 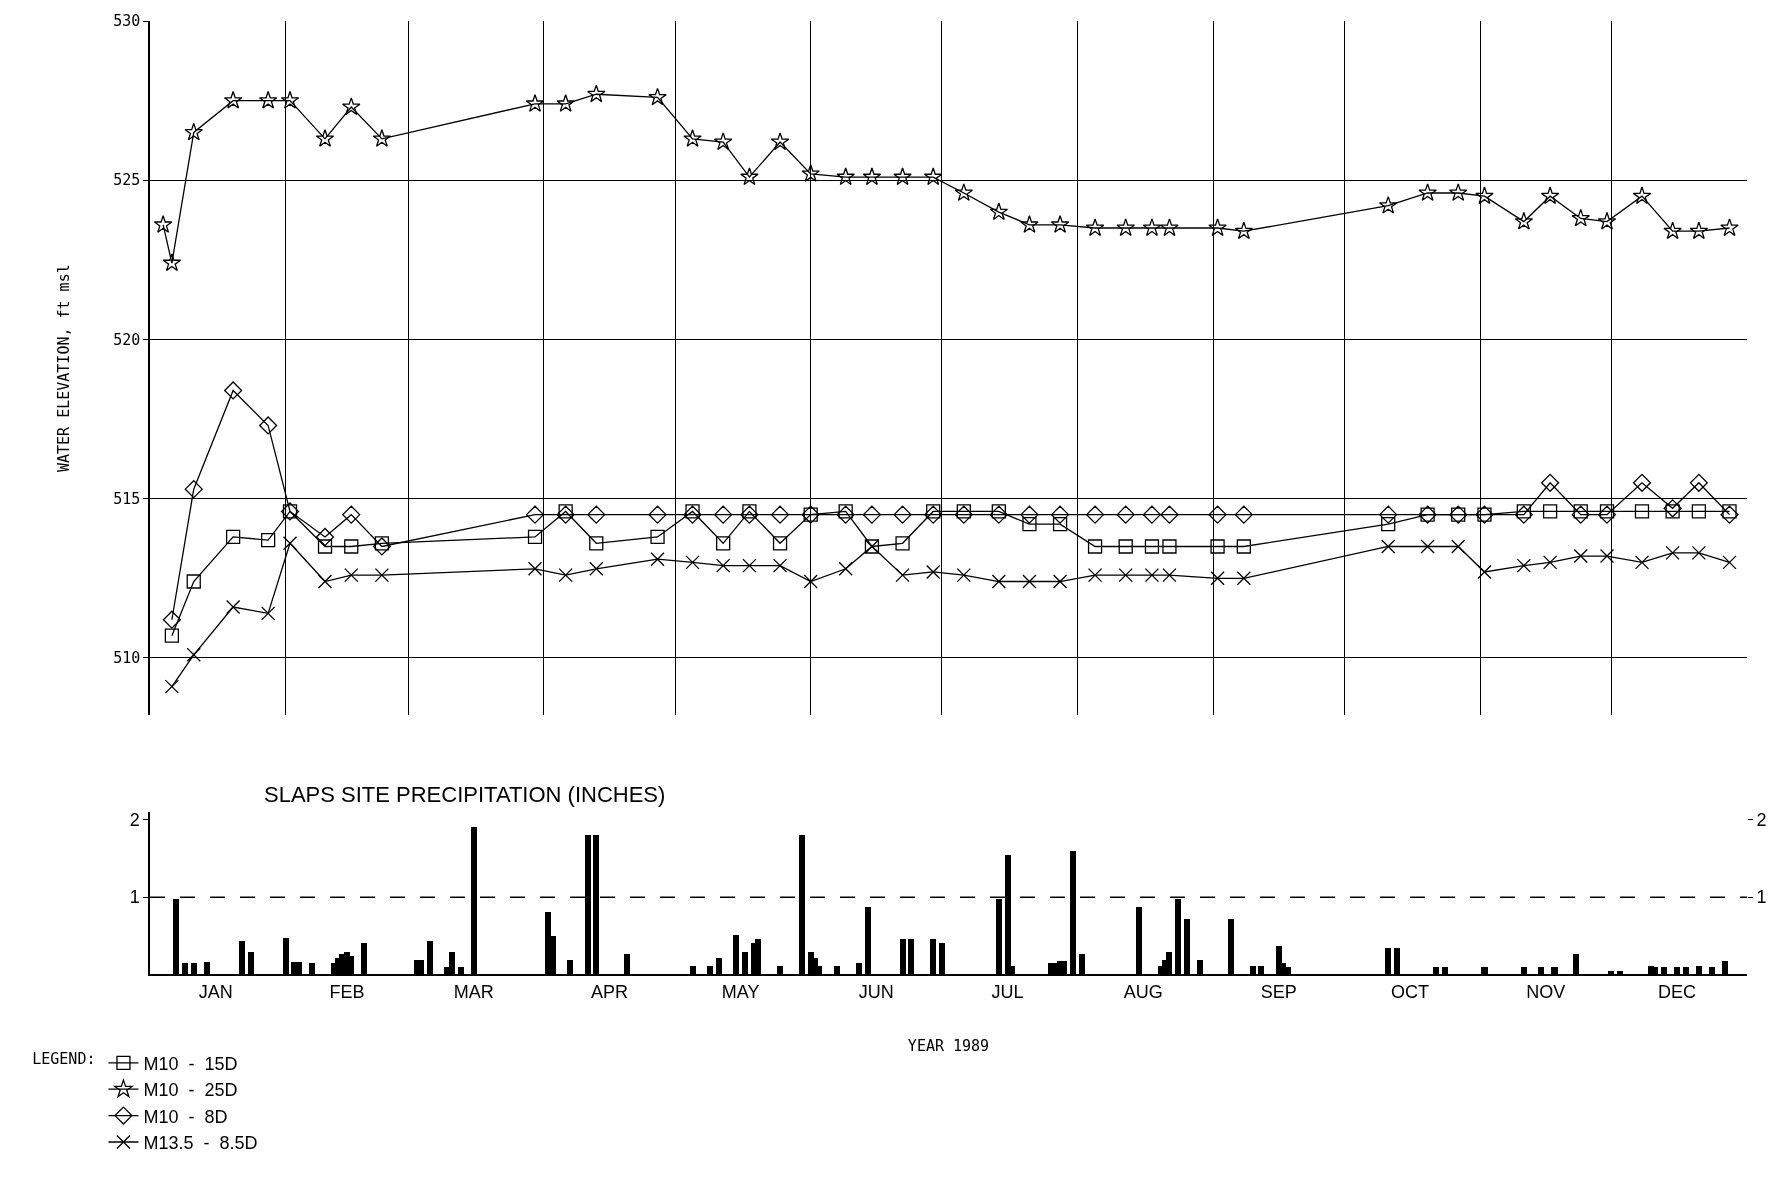 What do you see at coordinates (1676, 991) in the screenshot?
I see `x-tick-label: DEC` at bounding box center [1676, 991].